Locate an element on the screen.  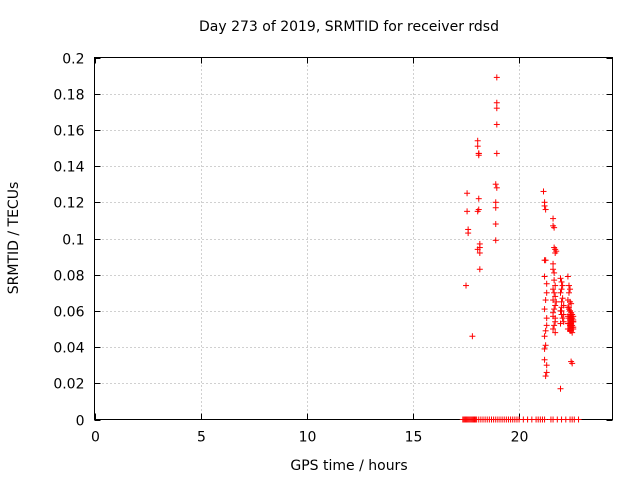
x-tick-label: 20 is located at coordinates (520, 438).